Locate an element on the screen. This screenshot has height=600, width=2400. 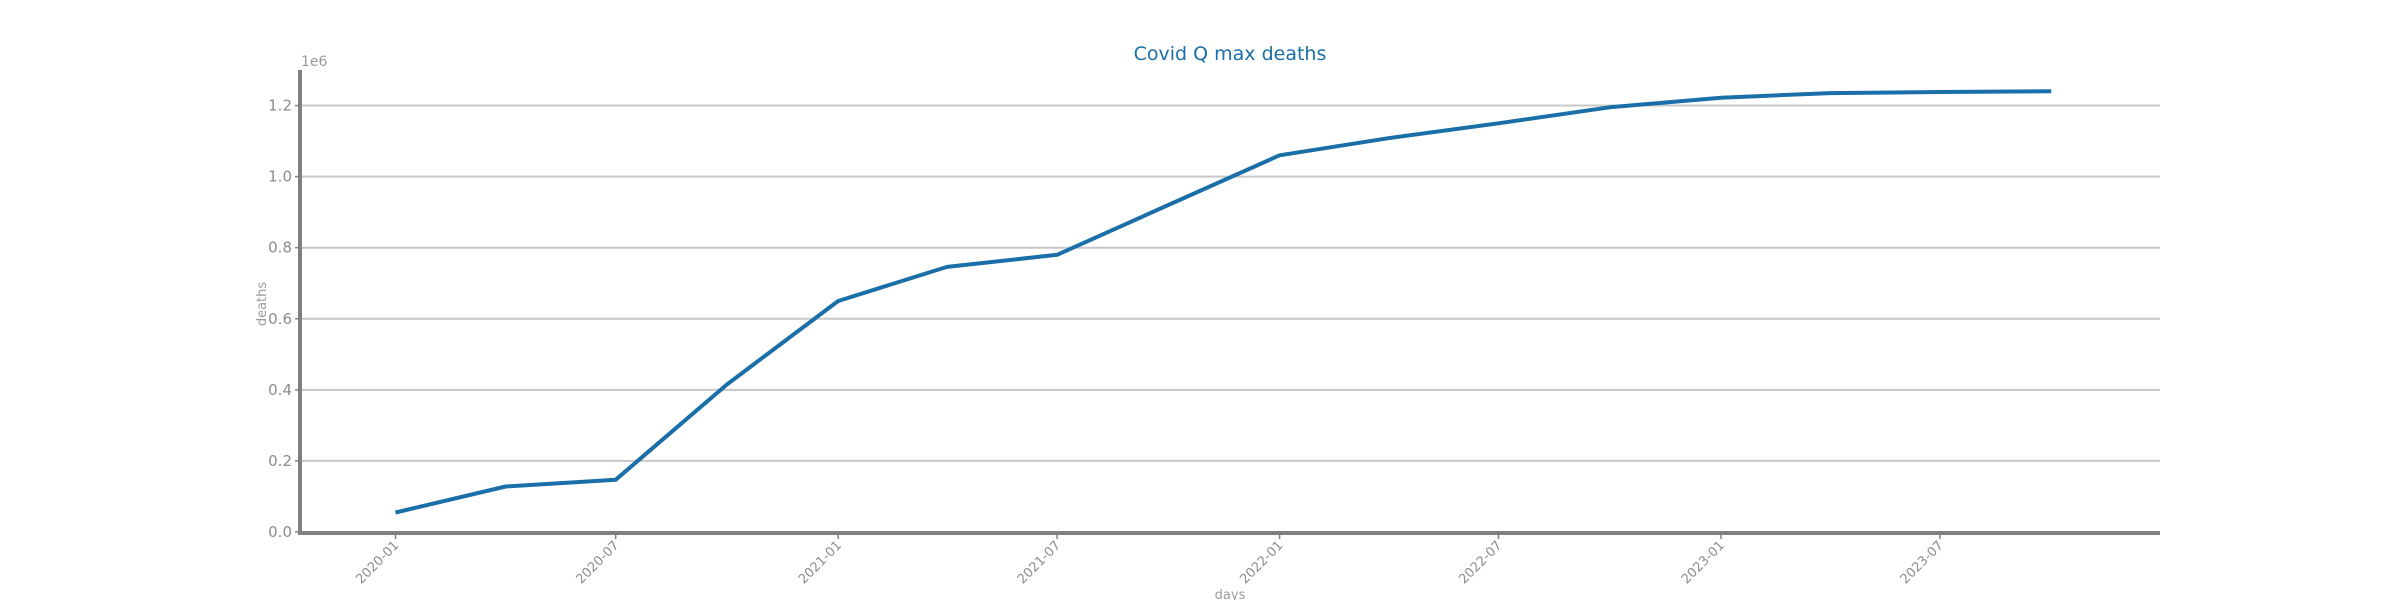
x-tick-label: 2020-01 is located at coordinates (377, 562).